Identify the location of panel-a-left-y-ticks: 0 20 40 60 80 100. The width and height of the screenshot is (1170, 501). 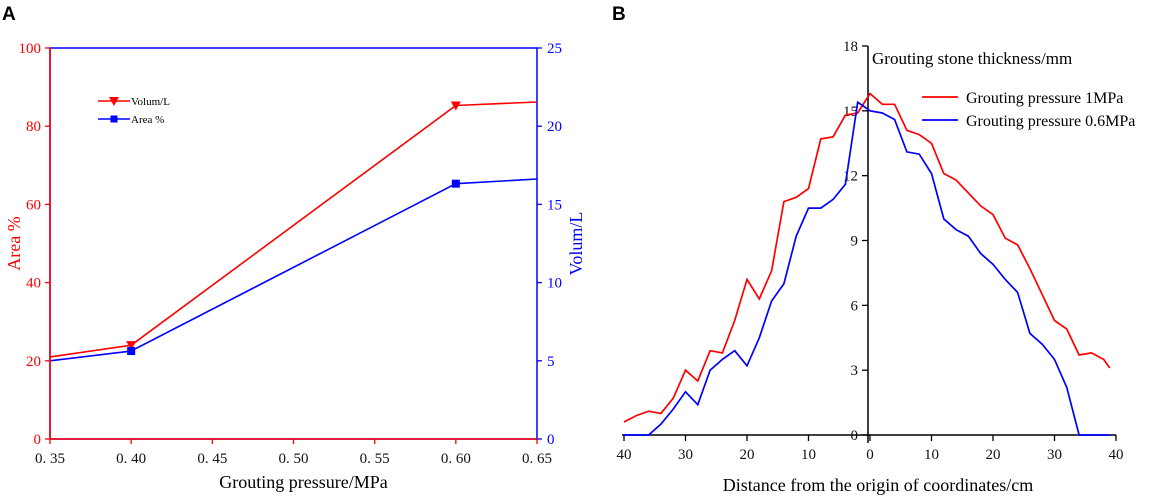
(34, 244).